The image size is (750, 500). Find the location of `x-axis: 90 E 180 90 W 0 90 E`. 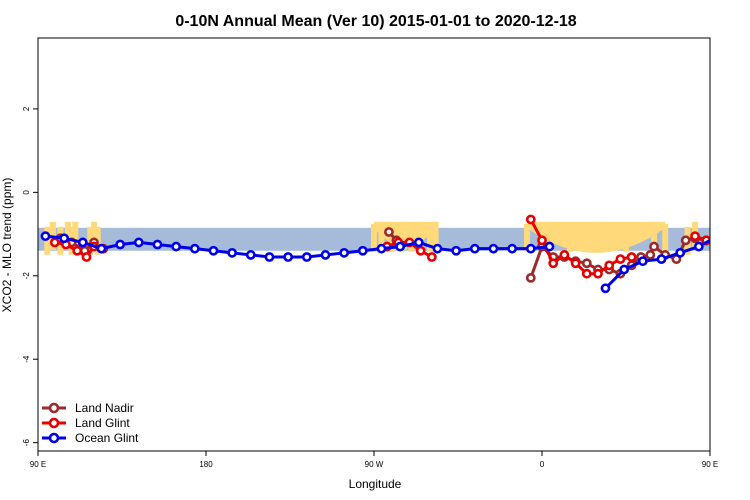

x-axis: 90 E 180 90 W 0 90 E is located at coordinates (374, 460).